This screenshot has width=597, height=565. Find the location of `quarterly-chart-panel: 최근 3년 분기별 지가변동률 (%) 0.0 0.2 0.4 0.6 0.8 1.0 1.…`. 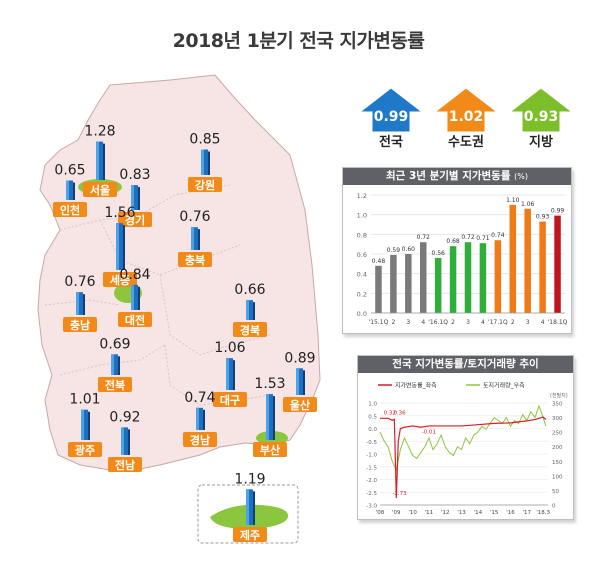

quarterly-chart-panel: 최근 3년 분기별 지가변동률 (%) 0.0 0.2 0.4 0.6 0.8 1.0 1.… is located at coordinates (457, 250).